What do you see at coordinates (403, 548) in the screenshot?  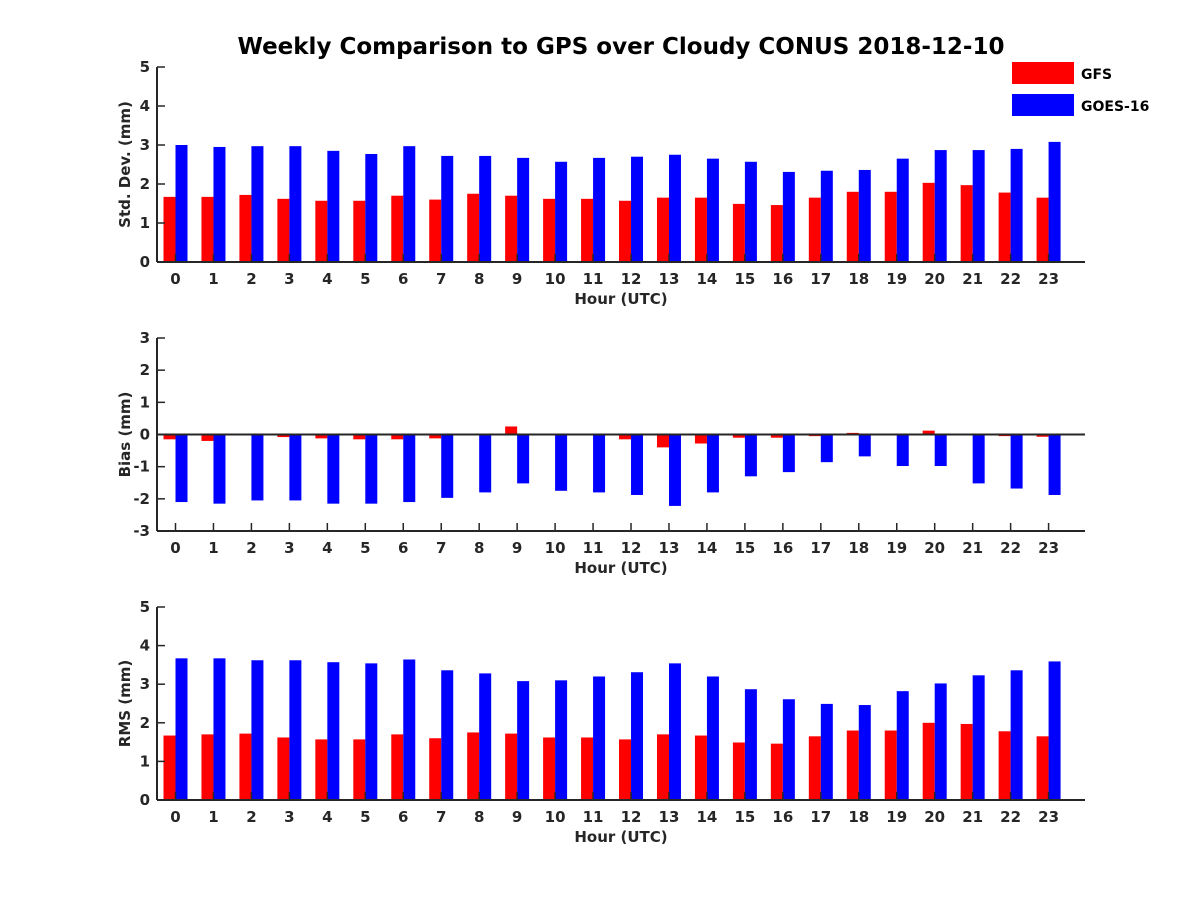 I see `x-tick-label: 6` at bounding box center [403, 548].